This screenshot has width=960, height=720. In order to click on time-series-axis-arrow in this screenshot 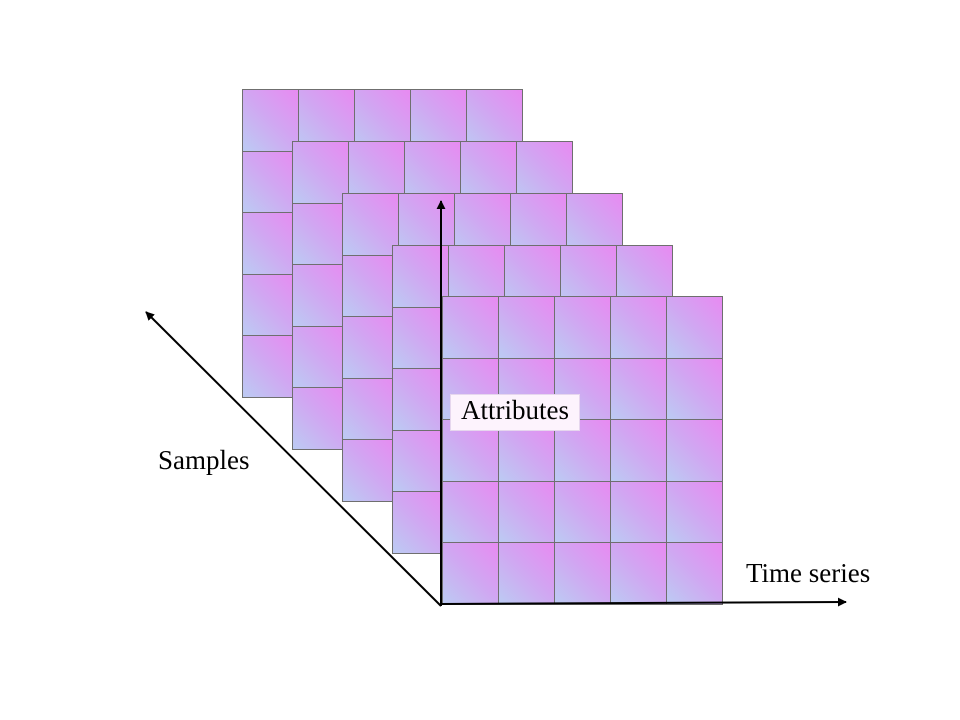, I will do `click(643, 602)`.